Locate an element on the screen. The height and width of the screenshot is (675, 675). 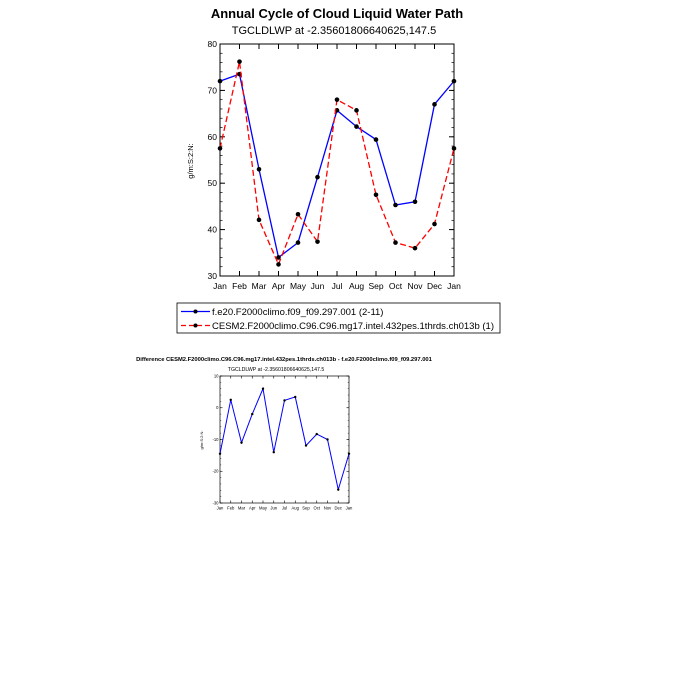
x-tick-label: Jul is located at coordinates (337, 286).